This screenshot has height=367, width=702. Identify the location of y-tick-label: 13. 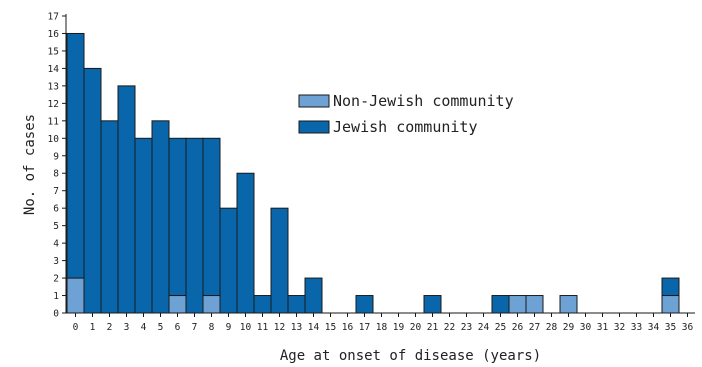
(53, 86).